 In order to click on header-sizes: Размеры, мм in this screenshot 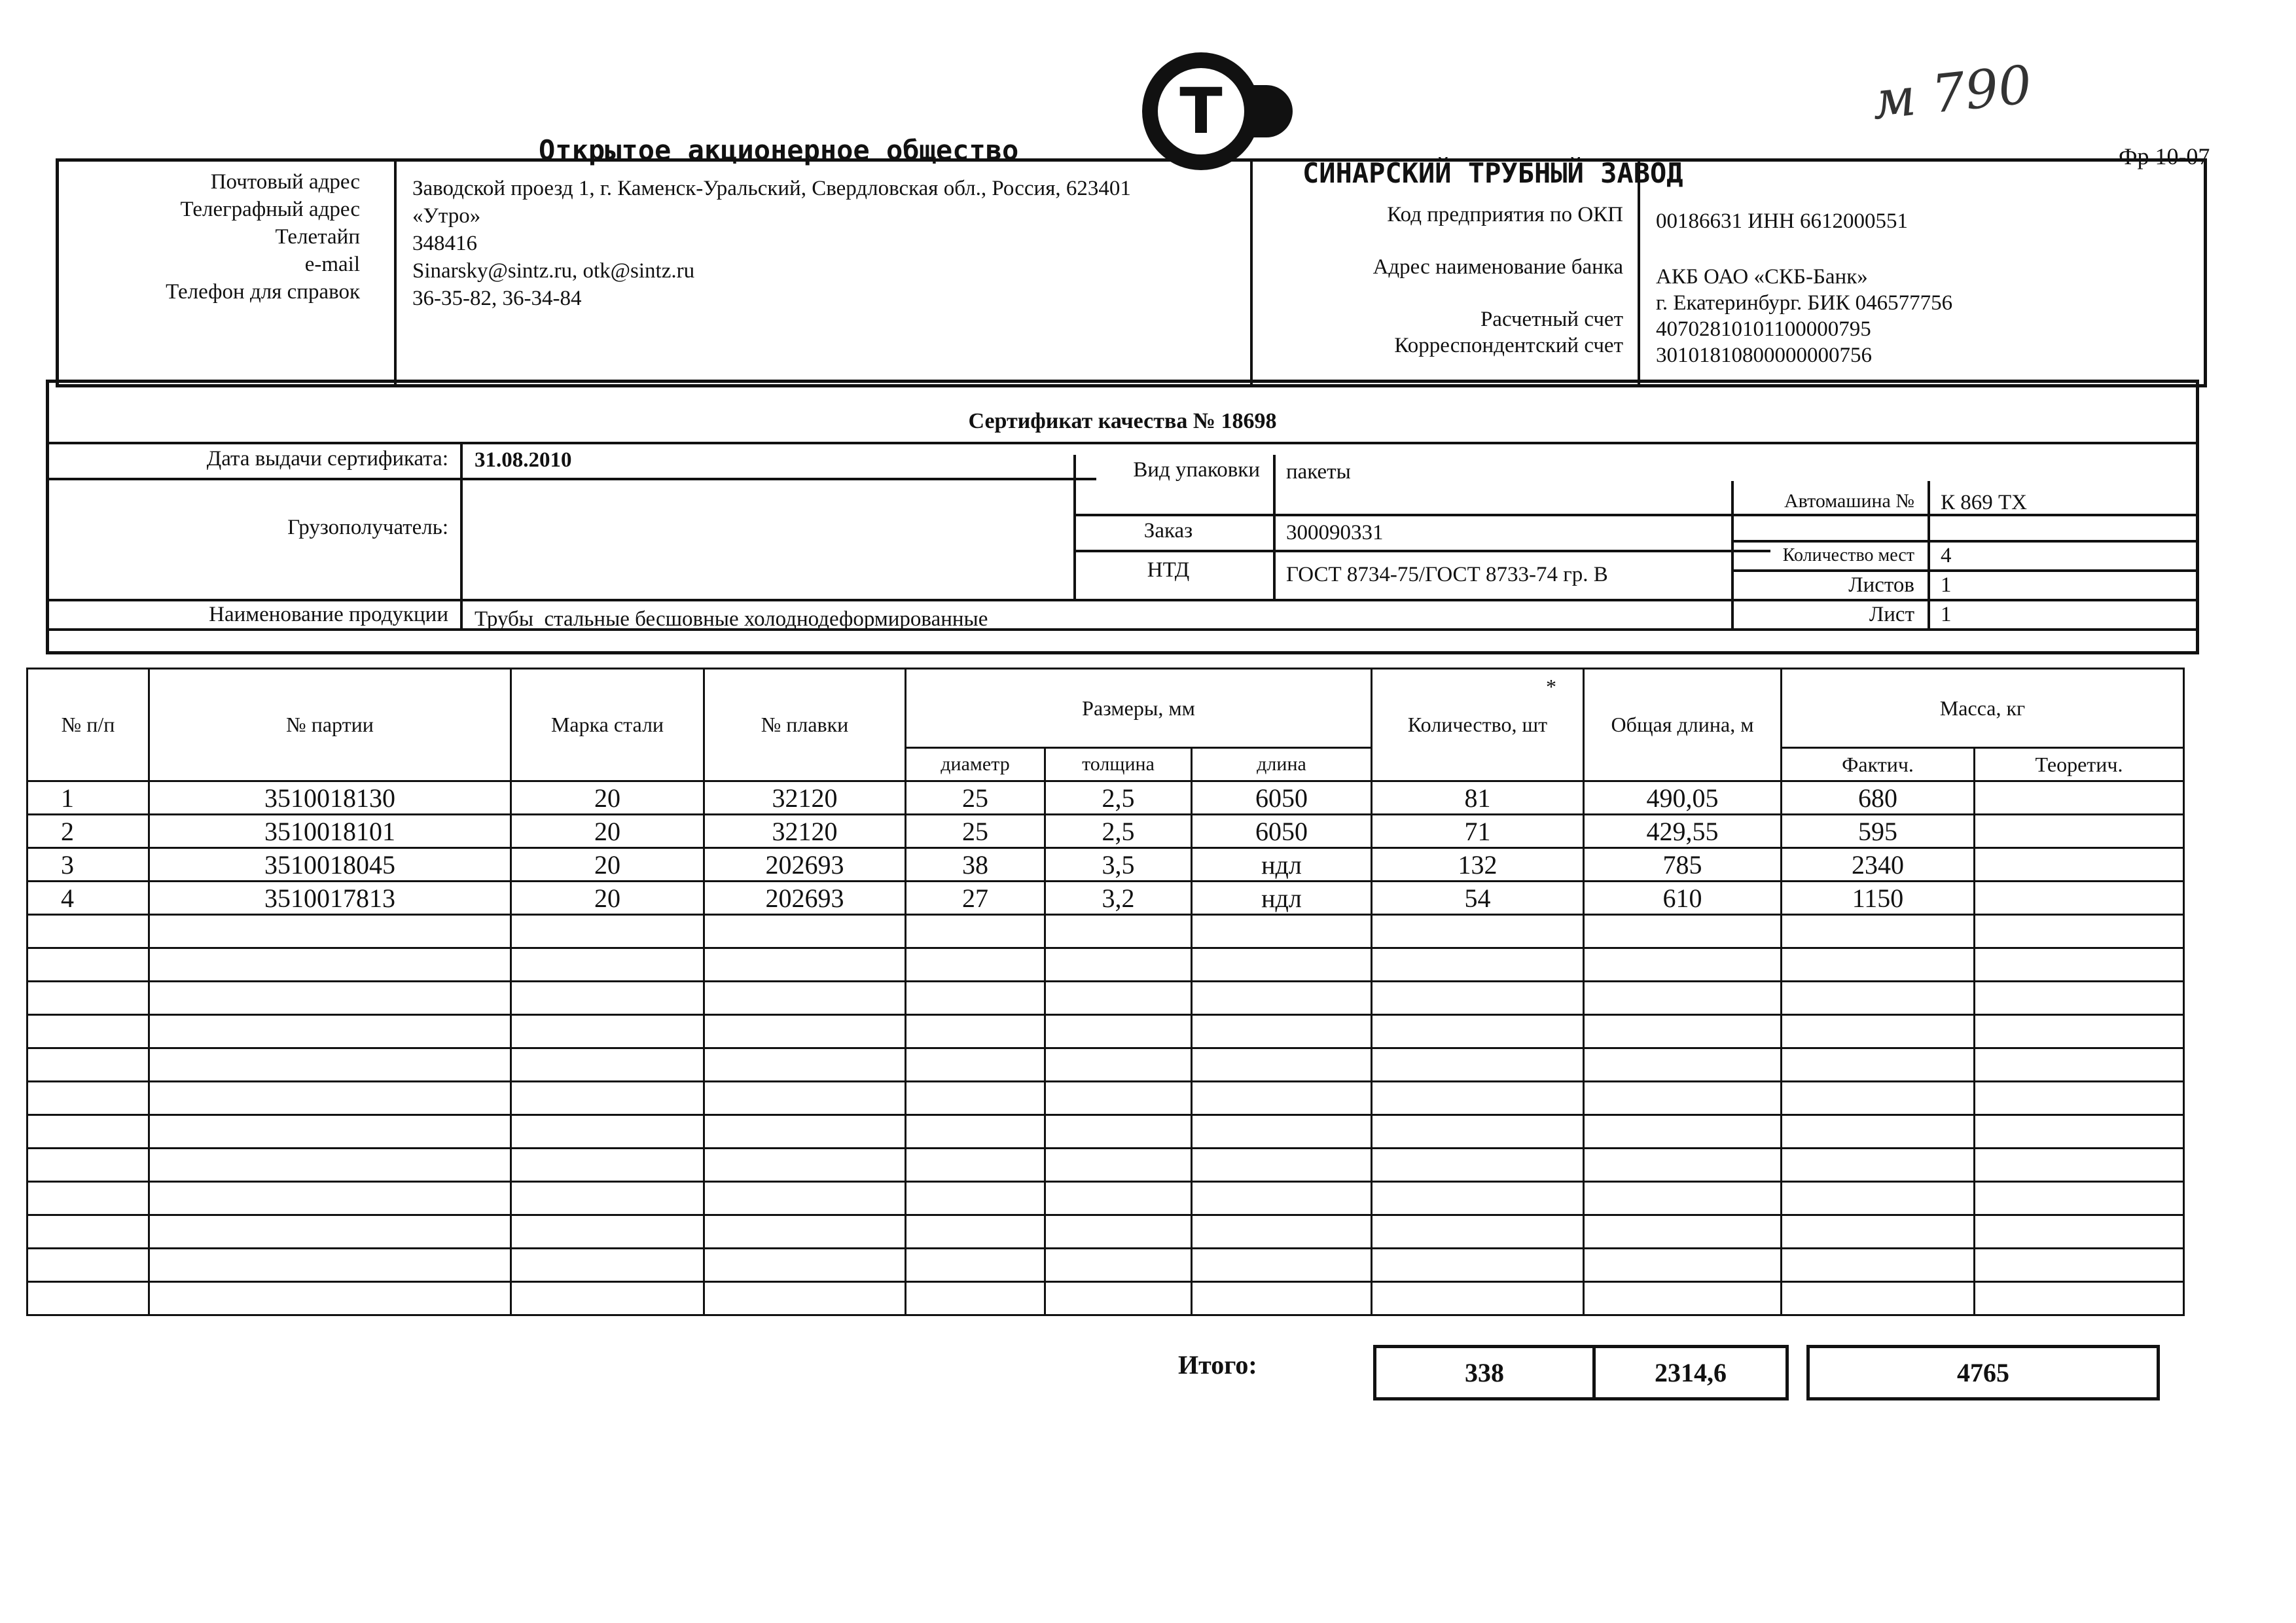, I will do `click(1138, 708)`.